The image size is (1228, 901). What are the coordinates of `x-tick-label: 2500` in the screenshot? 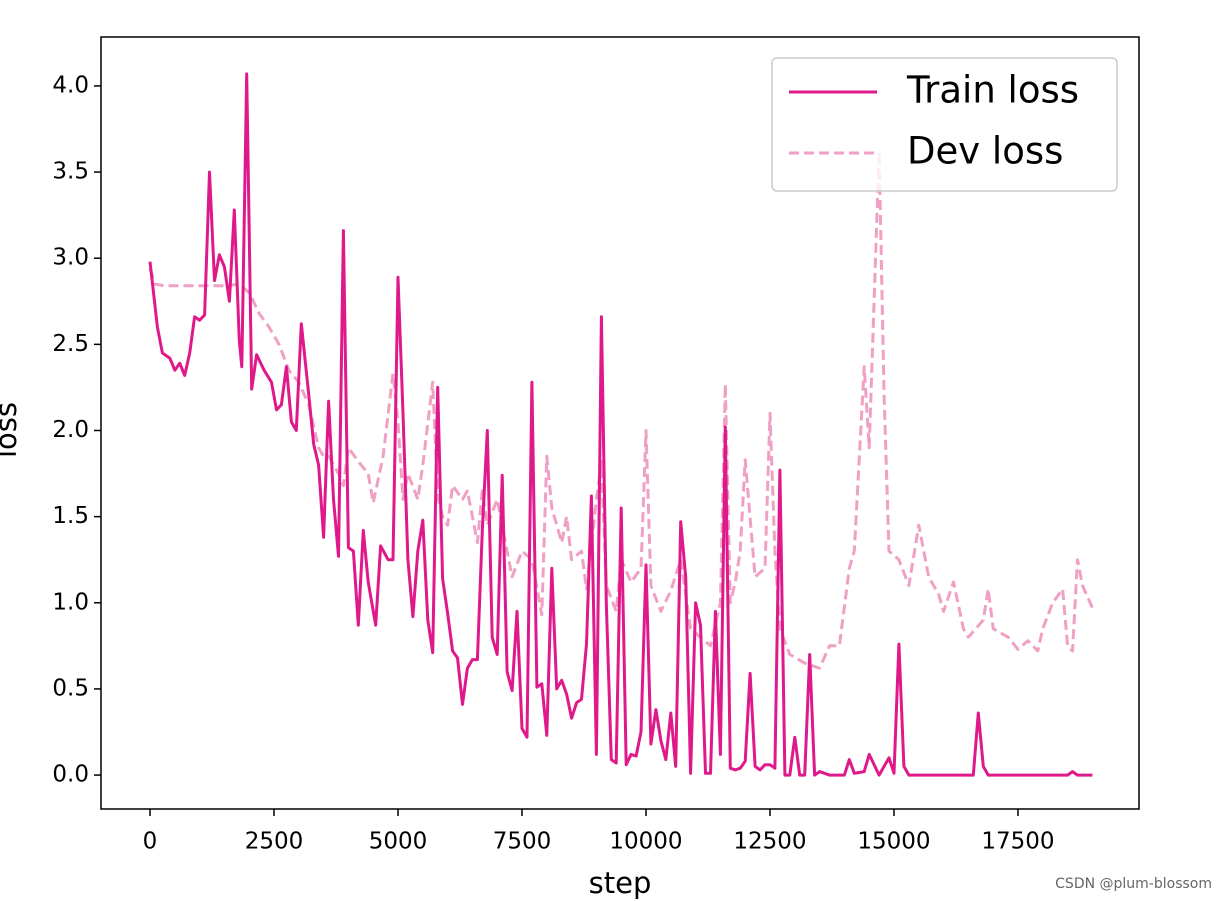 It's located at (274, 842).